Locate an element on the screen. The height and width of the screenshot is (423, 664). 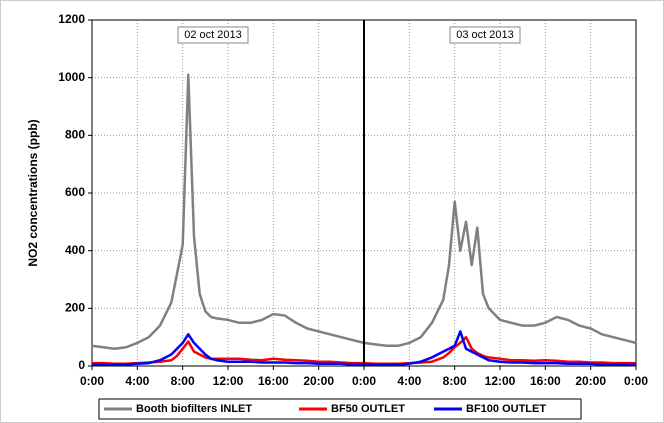
legend-label: BF50 OUTLET is located at coordinates (368, 409).